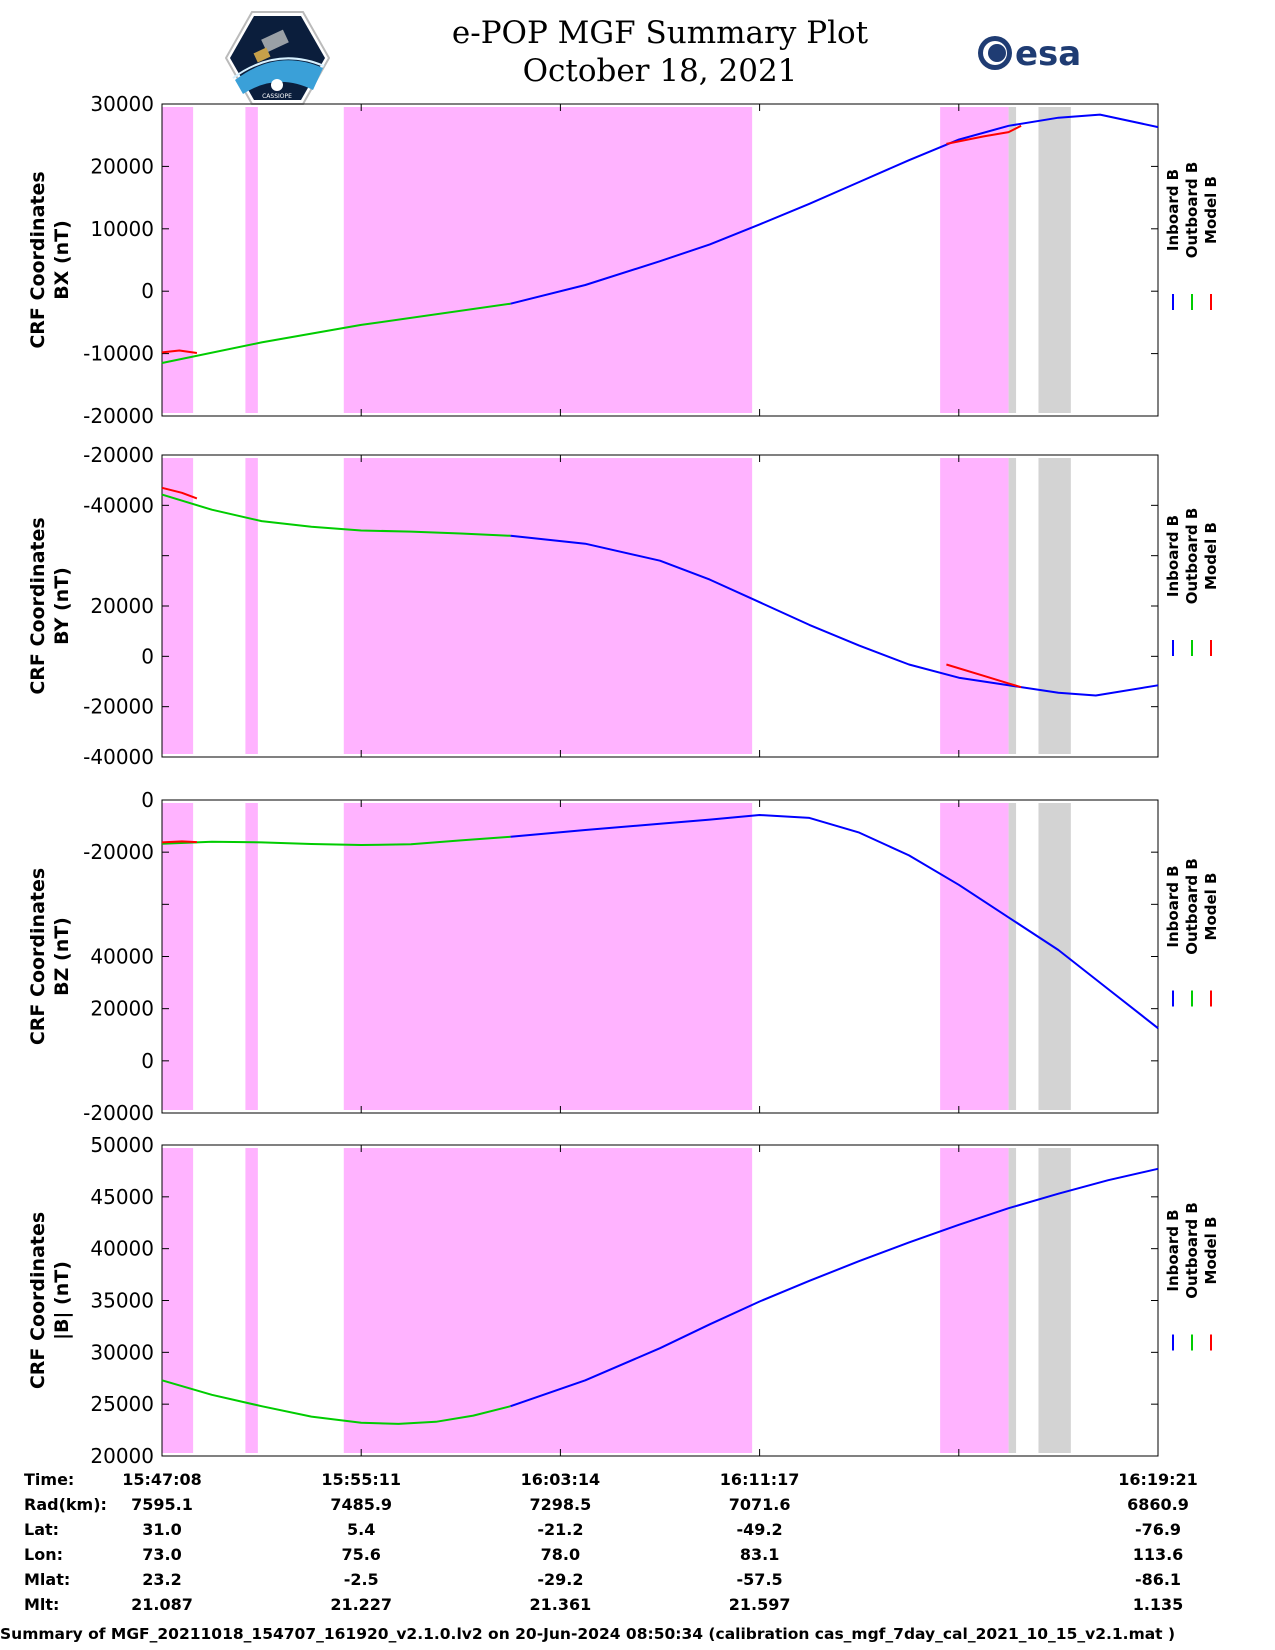 This screenshot has height=1650, width=1275. I want to click on ephemeris-value: 31.0, so click(162, 1529).